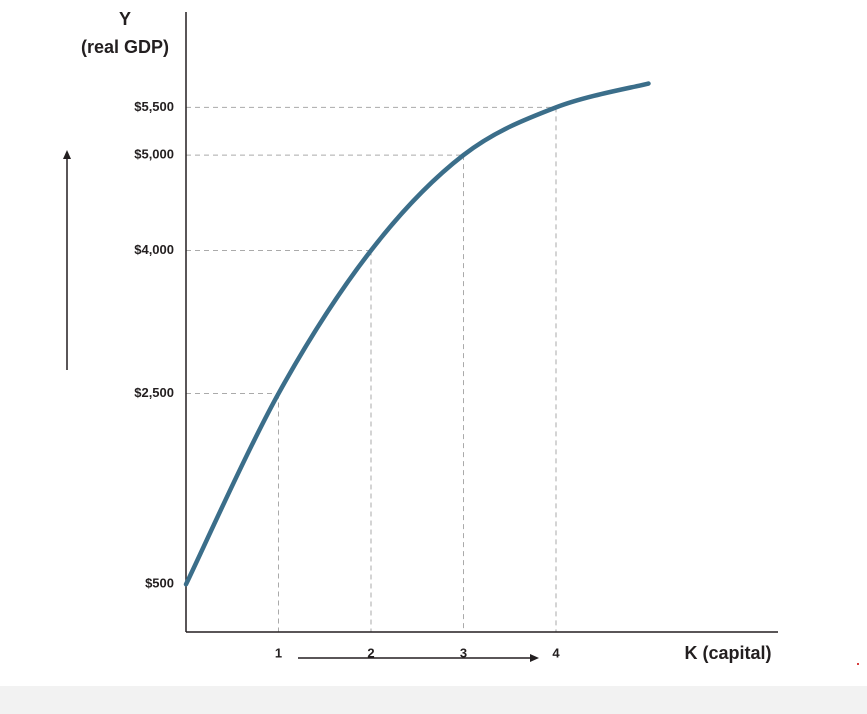 Image resolution: width=867 pixels, height=714 pixels. Describe the element at coordinates (556, 652) in the screenshot. I see `x-tick-label: 4` at that location.